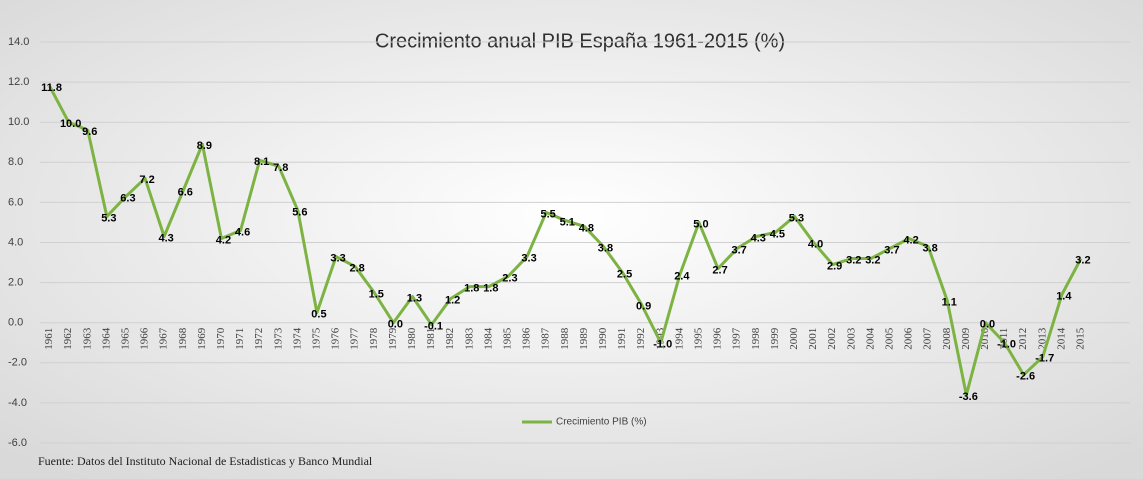 The image size is (1143, 479). Describe the element at coordinates (431, 339) in the screenshot. I see `x-tick-label: 1981` at that location.